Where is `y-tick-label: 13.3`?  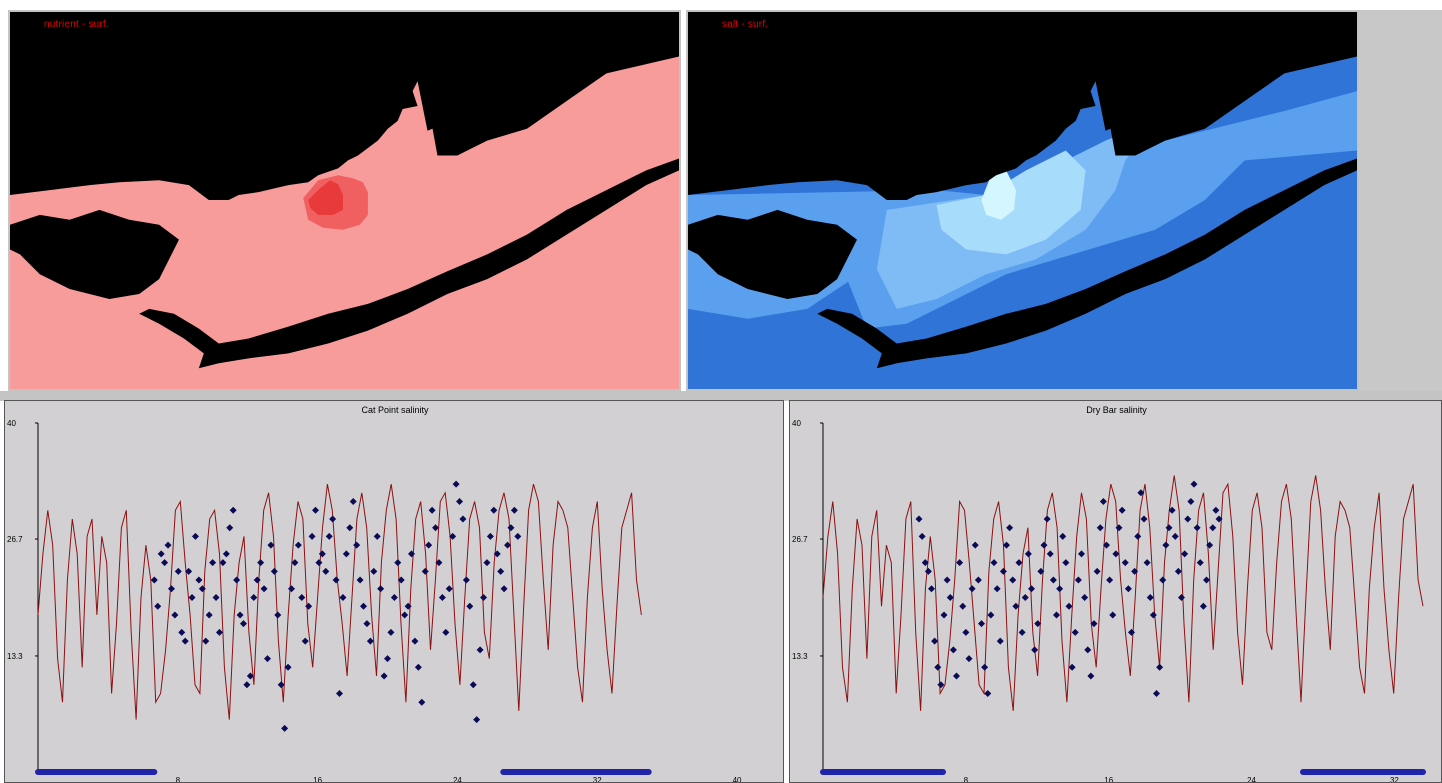
y-tick-label: 13.3 is located at coordinates (15, 656).